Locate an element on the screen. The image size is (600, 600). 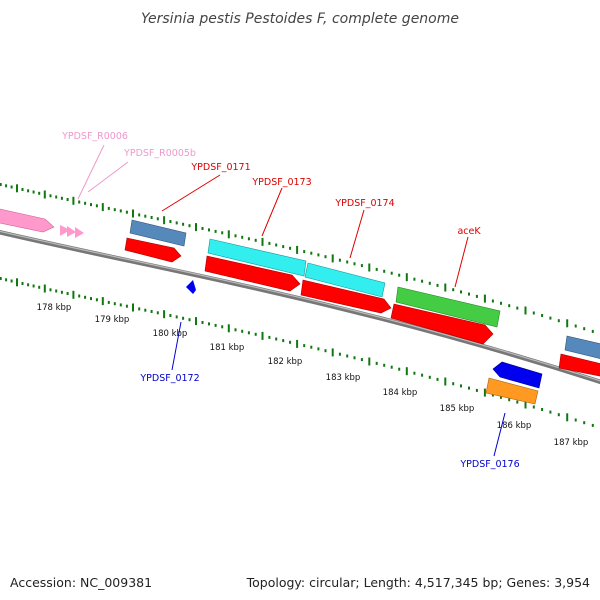
gene-label-ypdsf-0172: YPDSF_0172 is located at coordinates (169, 378).